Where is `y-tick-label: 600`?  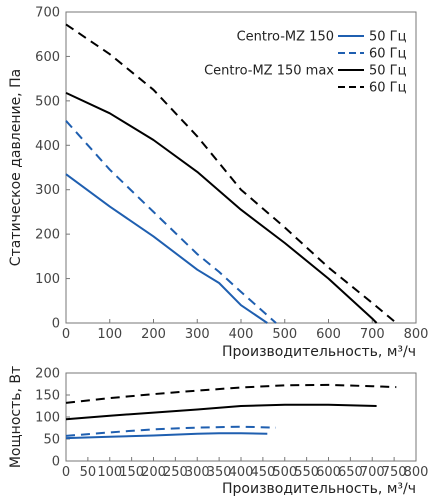
y-tick-label: 600 is located at coordinates (47, 57).